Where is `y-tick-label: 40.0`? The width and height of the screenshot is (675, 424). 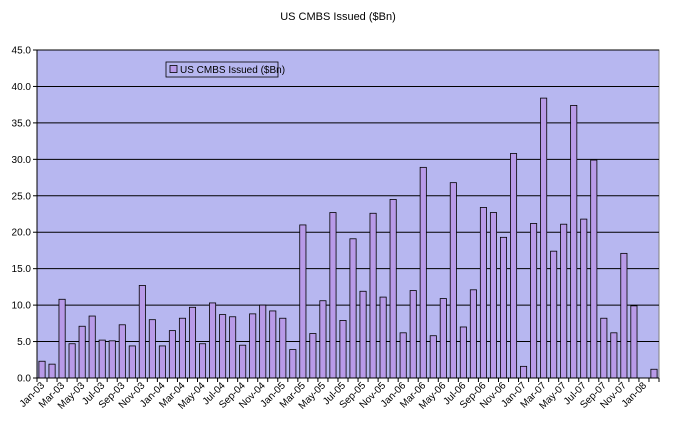
y-tick-label: 40.0 is located at coordinates (22, 87).